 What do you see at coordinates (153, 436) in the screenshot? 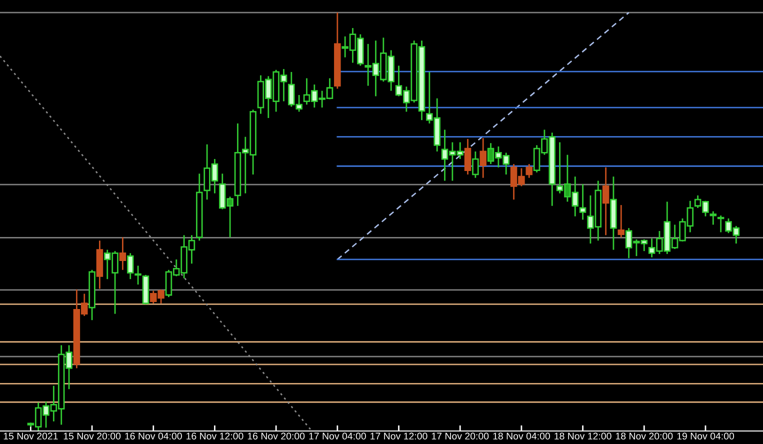
I see `x-tick-label: 16 Nov 04:00` at bounding box center [153, 436].